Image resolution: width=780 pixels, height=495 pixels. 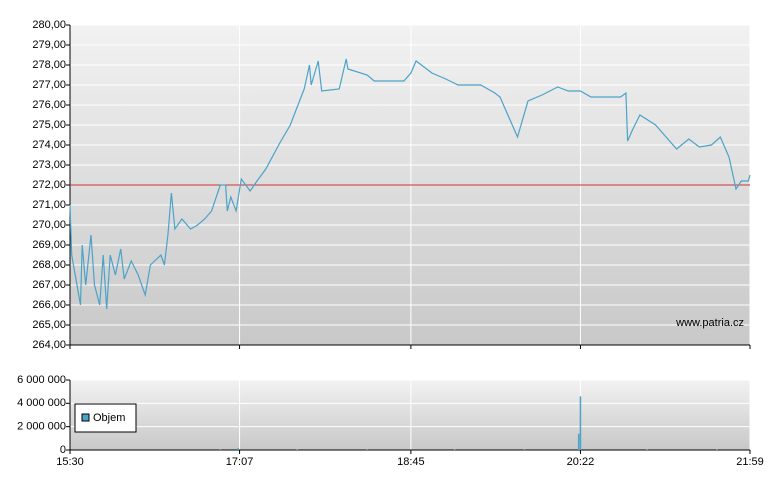 I want to click on y-tick-label: 4 000 000, so click(x=41, y=403).